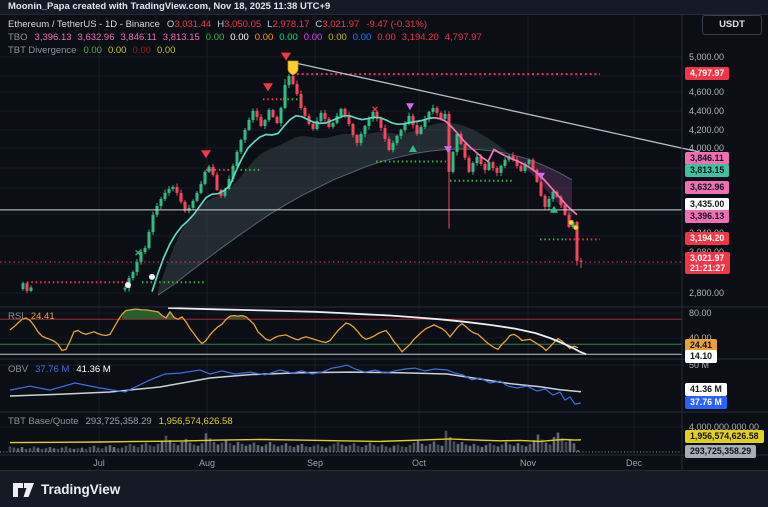 The width and height of the screenshot is (768, 507). What do you see at coordinates (96, 37) in the screenshot?
I see `tbo-value: 3,632.96` at bounding box center [96, 37].